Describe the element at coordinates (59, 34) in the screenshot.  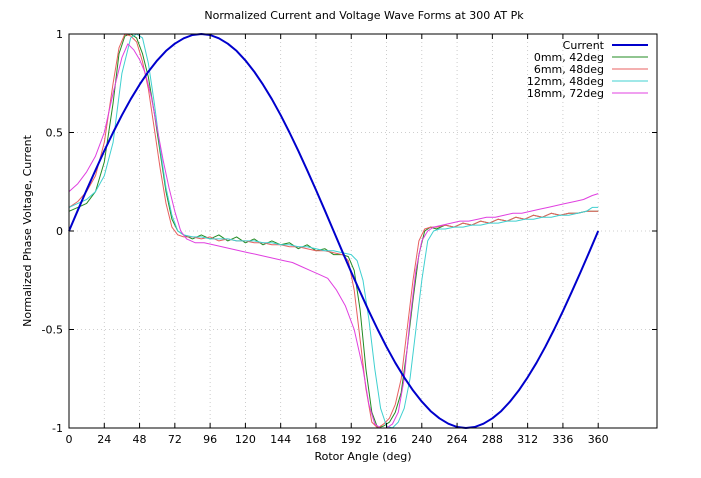
I see `y-tick-label: 1` at that location.